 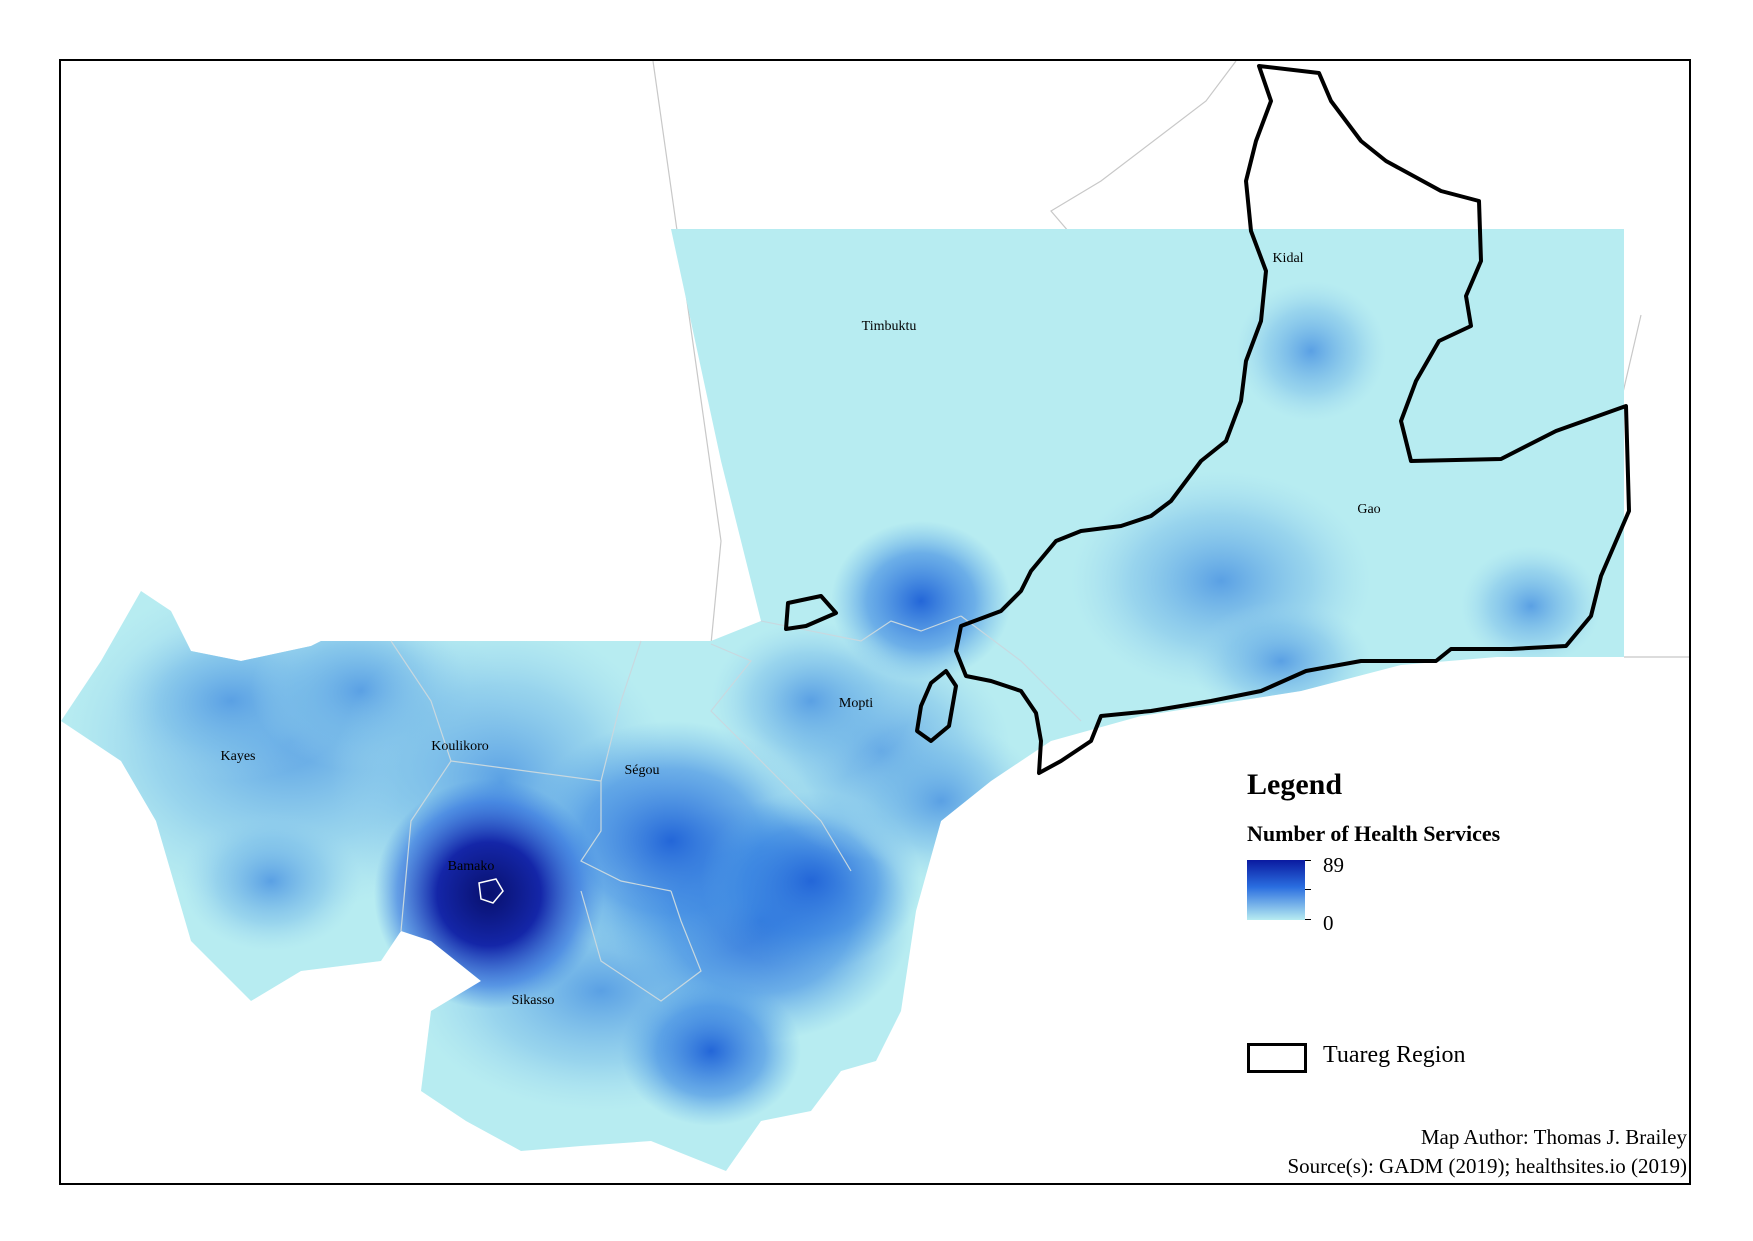 I want to click on legend-tick-max, so click(x=1308, y=860).